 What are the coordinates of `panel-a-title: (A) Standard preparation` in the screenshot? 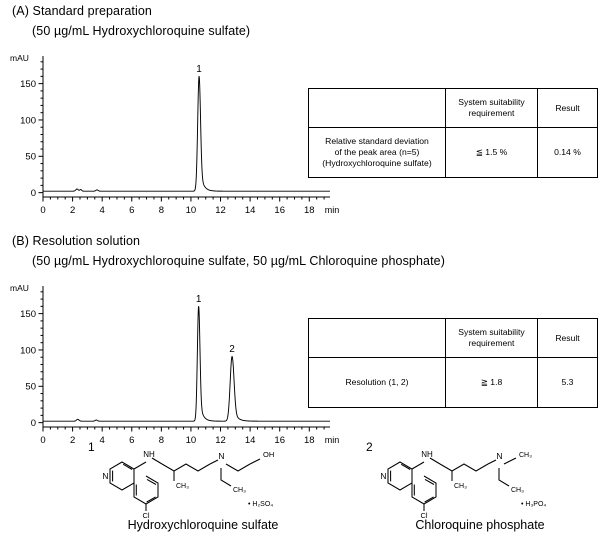 It's located at (82, 11).